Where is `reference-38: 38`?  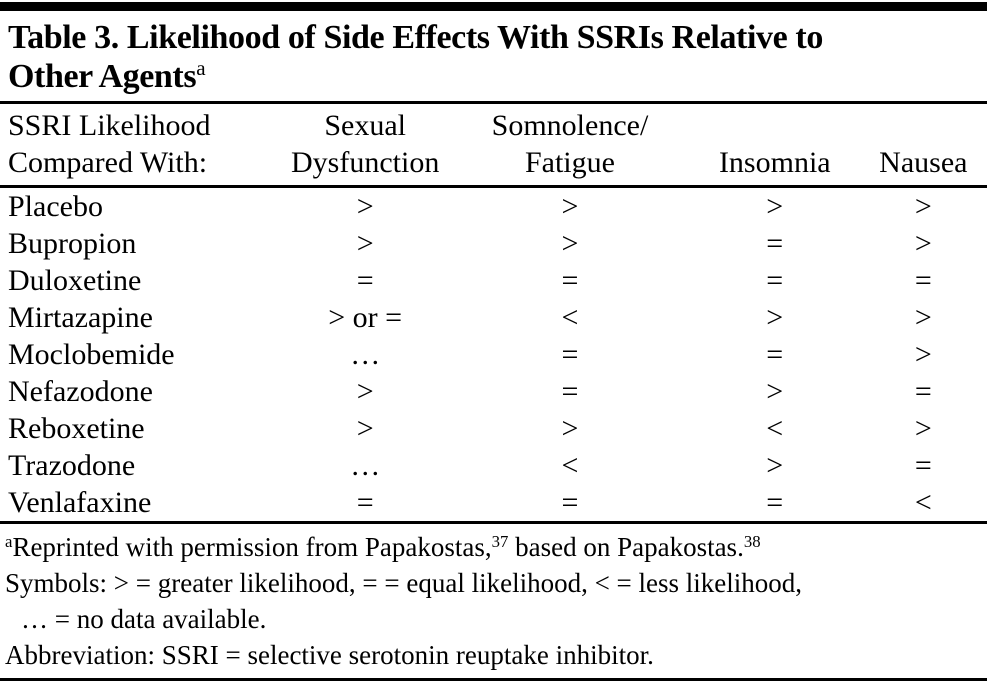
reference-38: 38 is located at coordinates (752, 541).